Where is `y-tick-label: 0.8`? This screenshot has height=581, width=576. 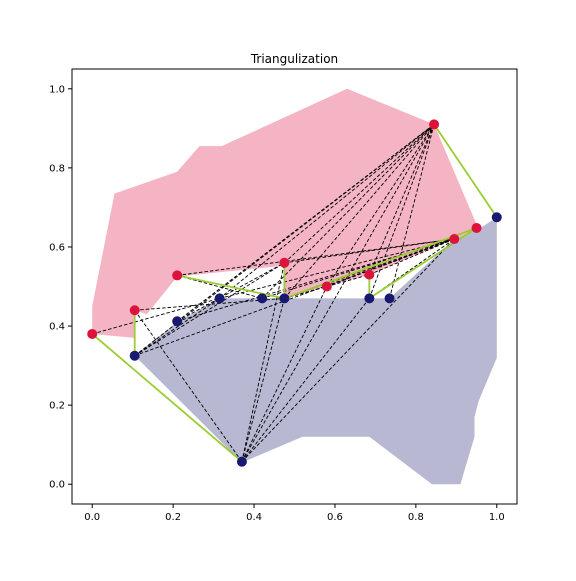 y-tick-label: 0.8 is located at coordinates (57, 168).